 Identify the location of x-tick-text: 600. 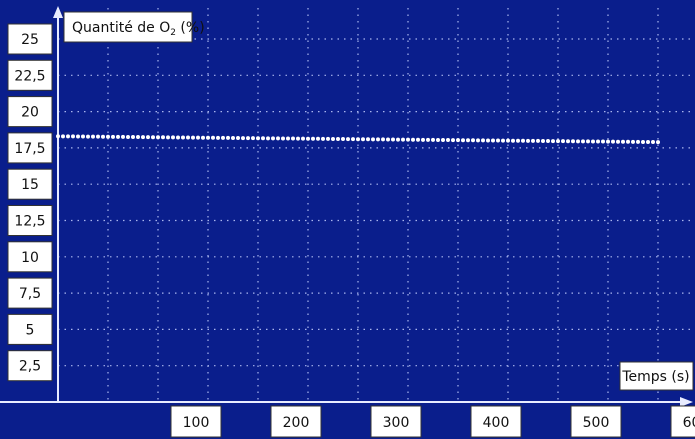
(689, 423).